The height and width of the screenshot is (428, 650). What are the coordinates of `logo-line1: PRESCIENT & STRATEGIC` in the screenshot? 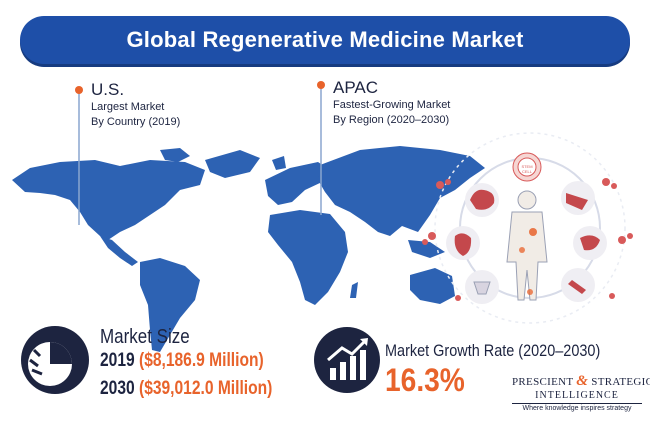 It's located at (581, 381).